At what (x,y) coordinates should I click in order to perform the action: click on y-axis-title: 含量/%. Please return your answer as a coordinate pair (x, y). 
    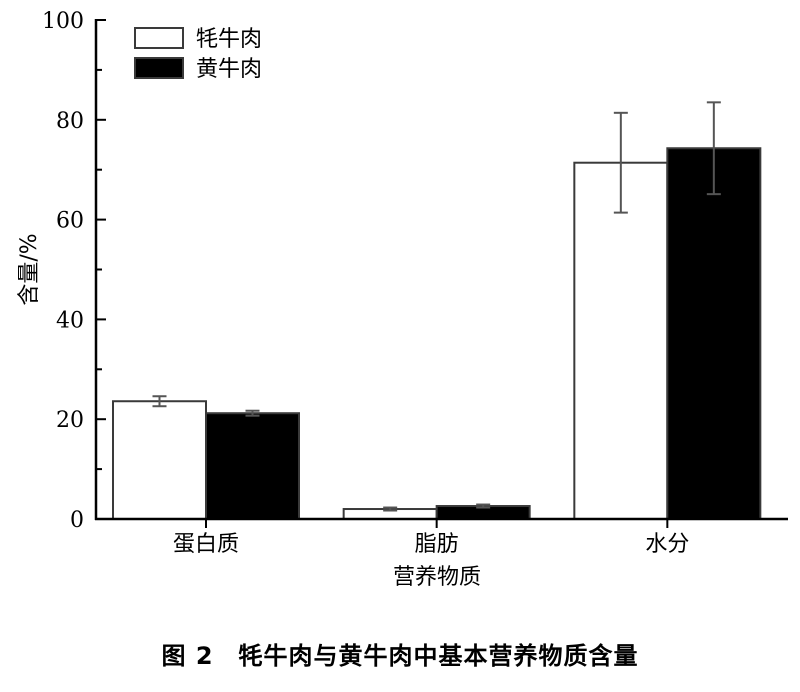
    Looking at the image, I should click on (29, 269).